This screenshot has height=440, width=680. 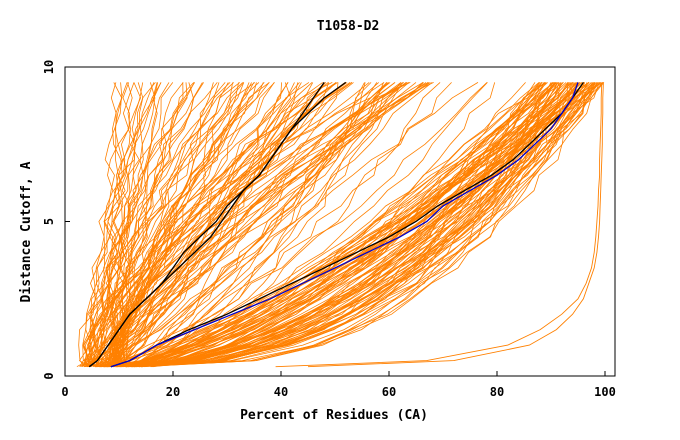 I want to click on x-tick-label: 0, so click(x=64, y=392).